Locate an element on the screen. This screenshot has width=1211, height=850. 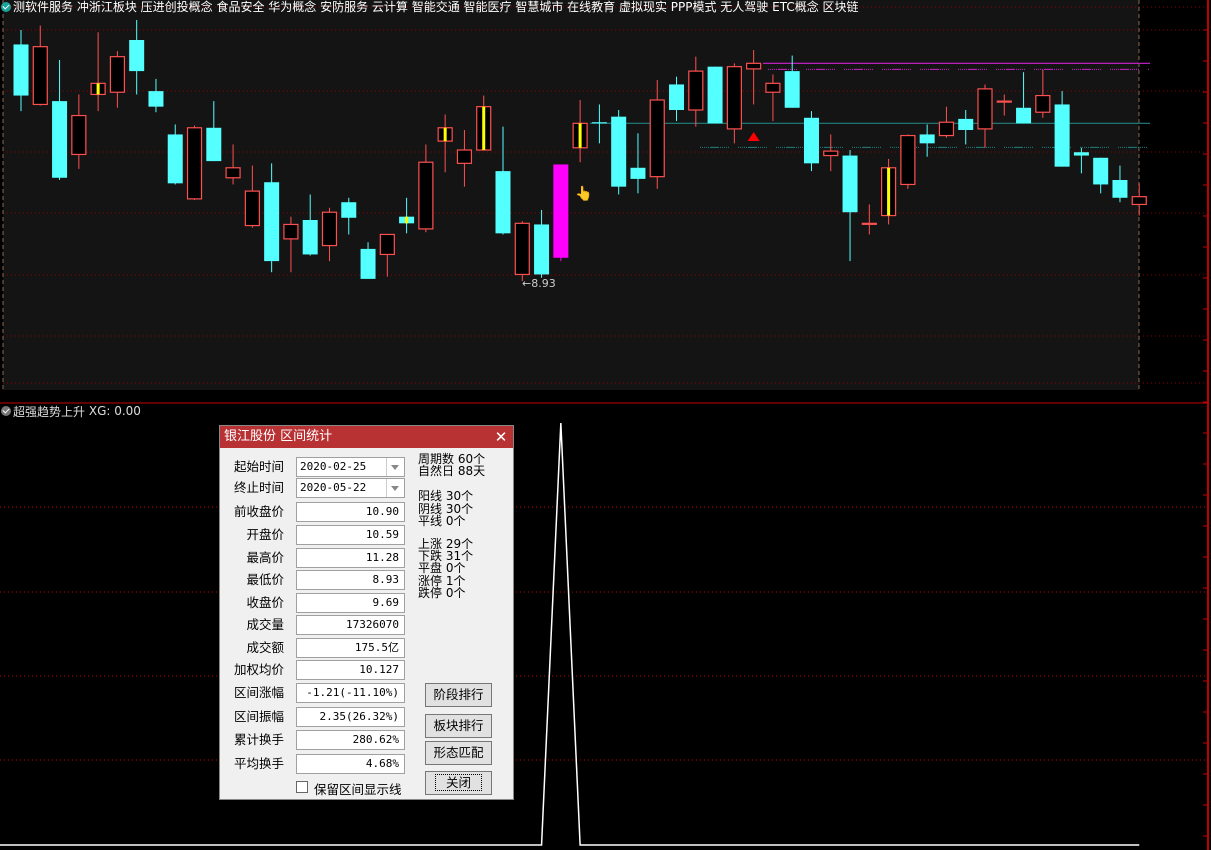
value-field: -1.21(-11.10%) is located at coordinates (350, 693).